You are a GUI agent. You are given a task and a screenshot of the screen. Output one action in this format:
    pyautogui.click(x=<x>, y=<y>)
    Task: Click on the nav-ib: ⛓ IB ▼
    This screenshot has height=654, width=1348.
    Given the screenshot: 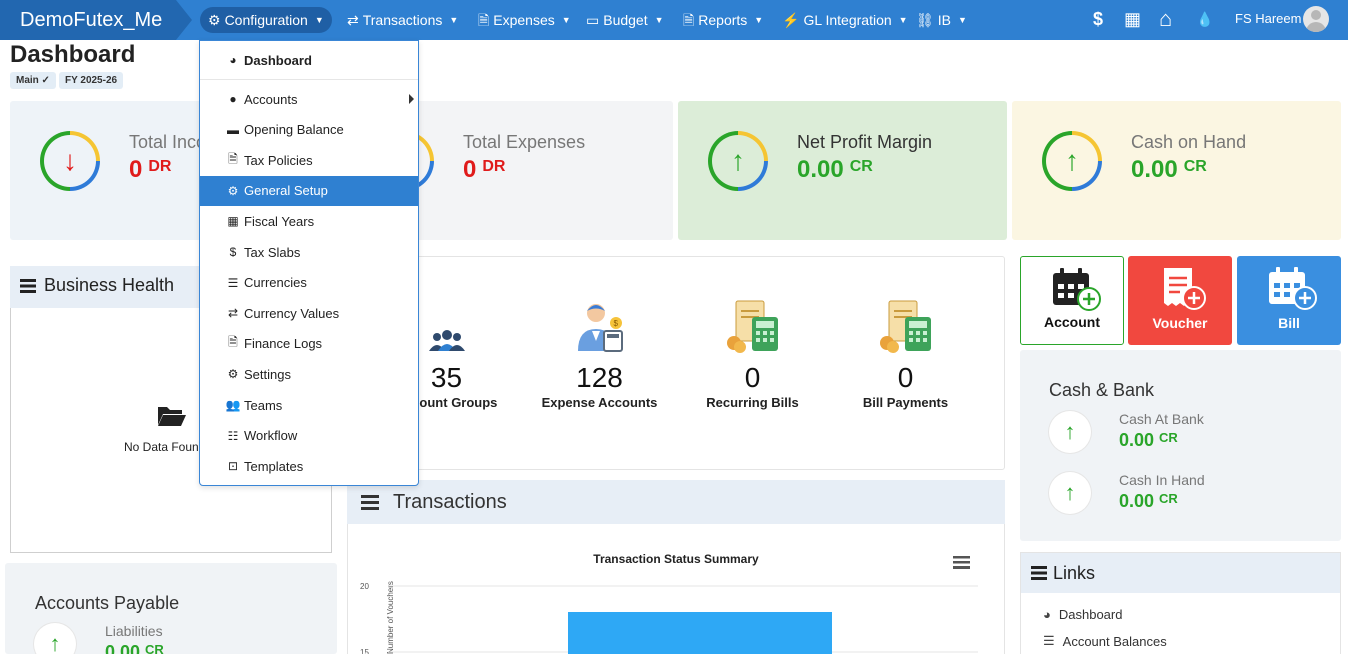 What is the action you would take?
    pyautogui.click(x=941, y=20)
    